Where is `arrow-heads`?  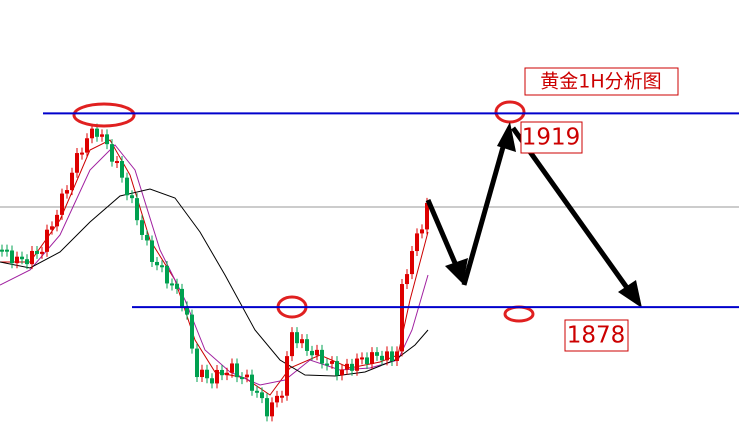
arrow-heads is located at coordinates (543, 215).